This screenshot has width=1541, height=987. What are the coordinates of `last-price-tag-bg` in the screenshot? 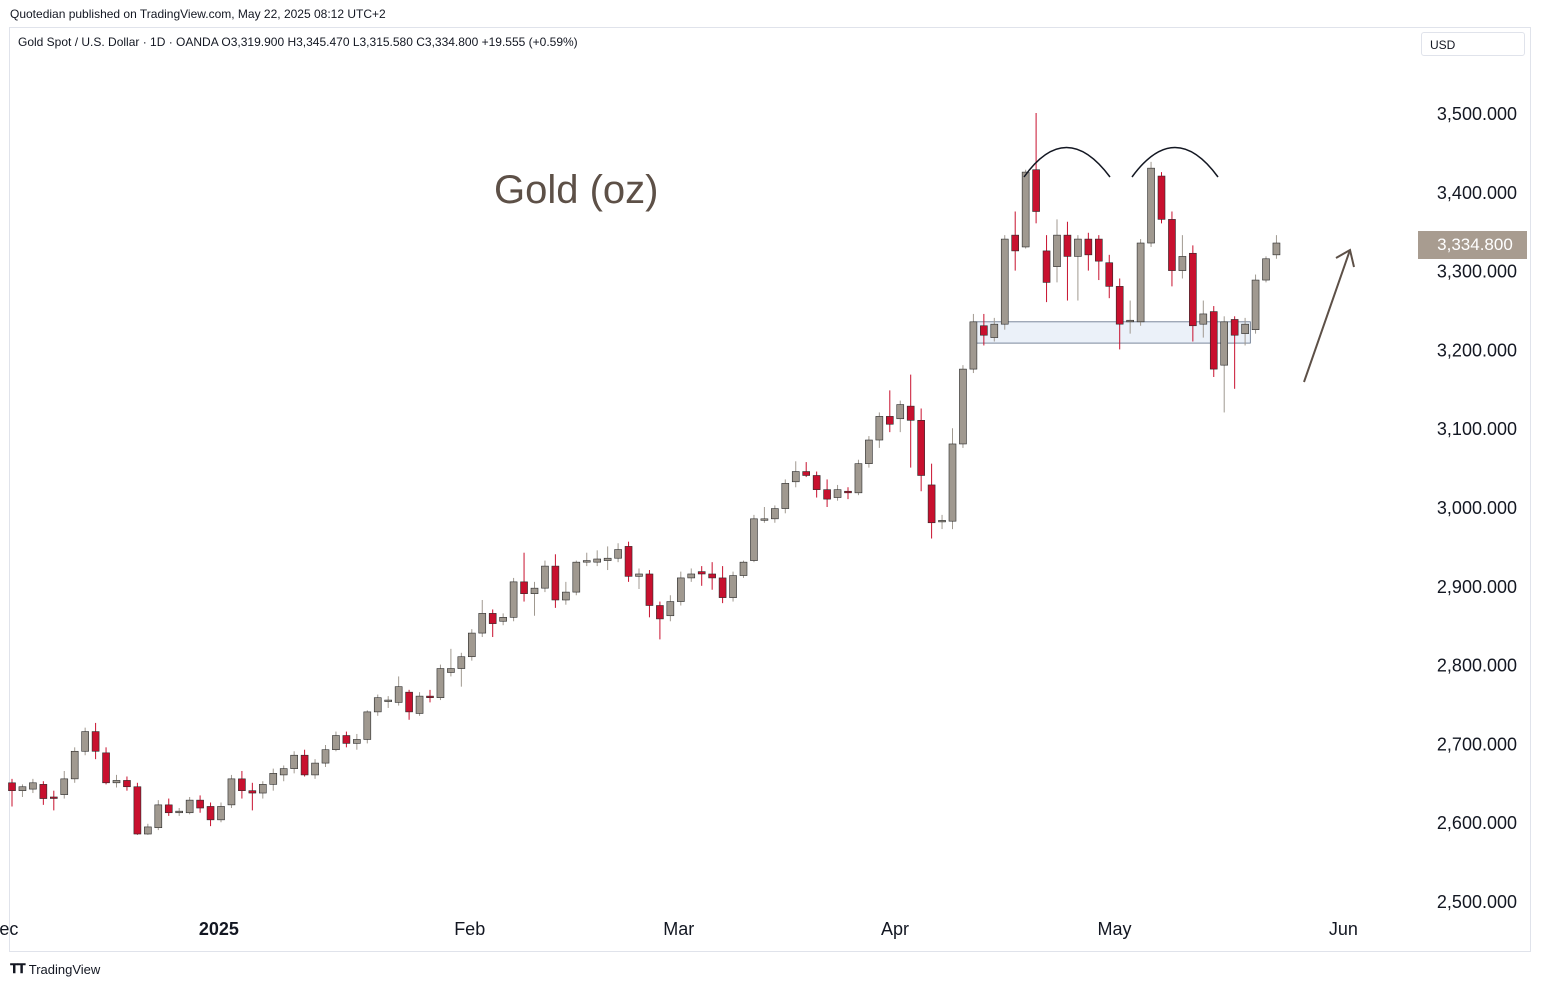 It's located at (1472, 245).